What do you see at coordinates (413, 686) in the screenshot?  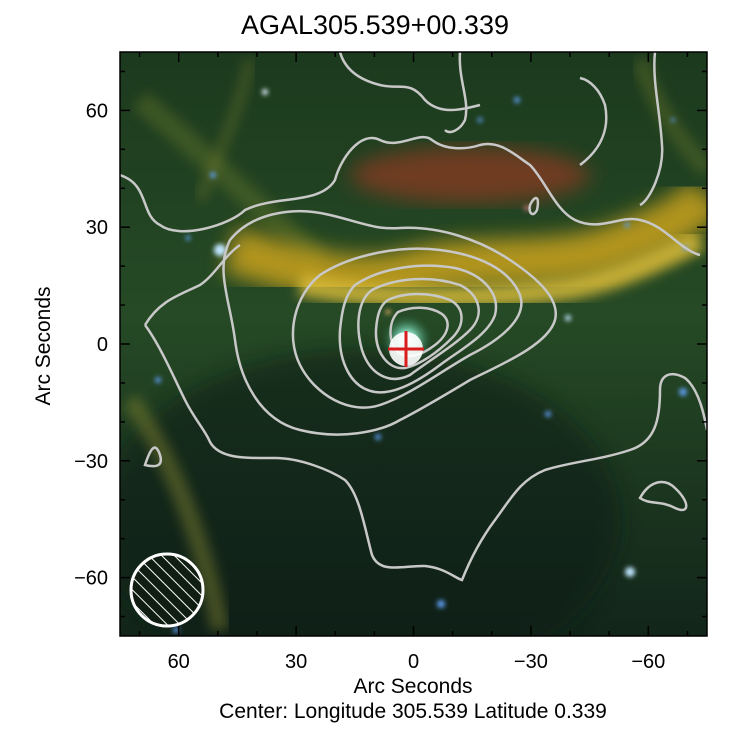 I see `x-axis-title: Arc Seconds` at bounding box center [413, 686].